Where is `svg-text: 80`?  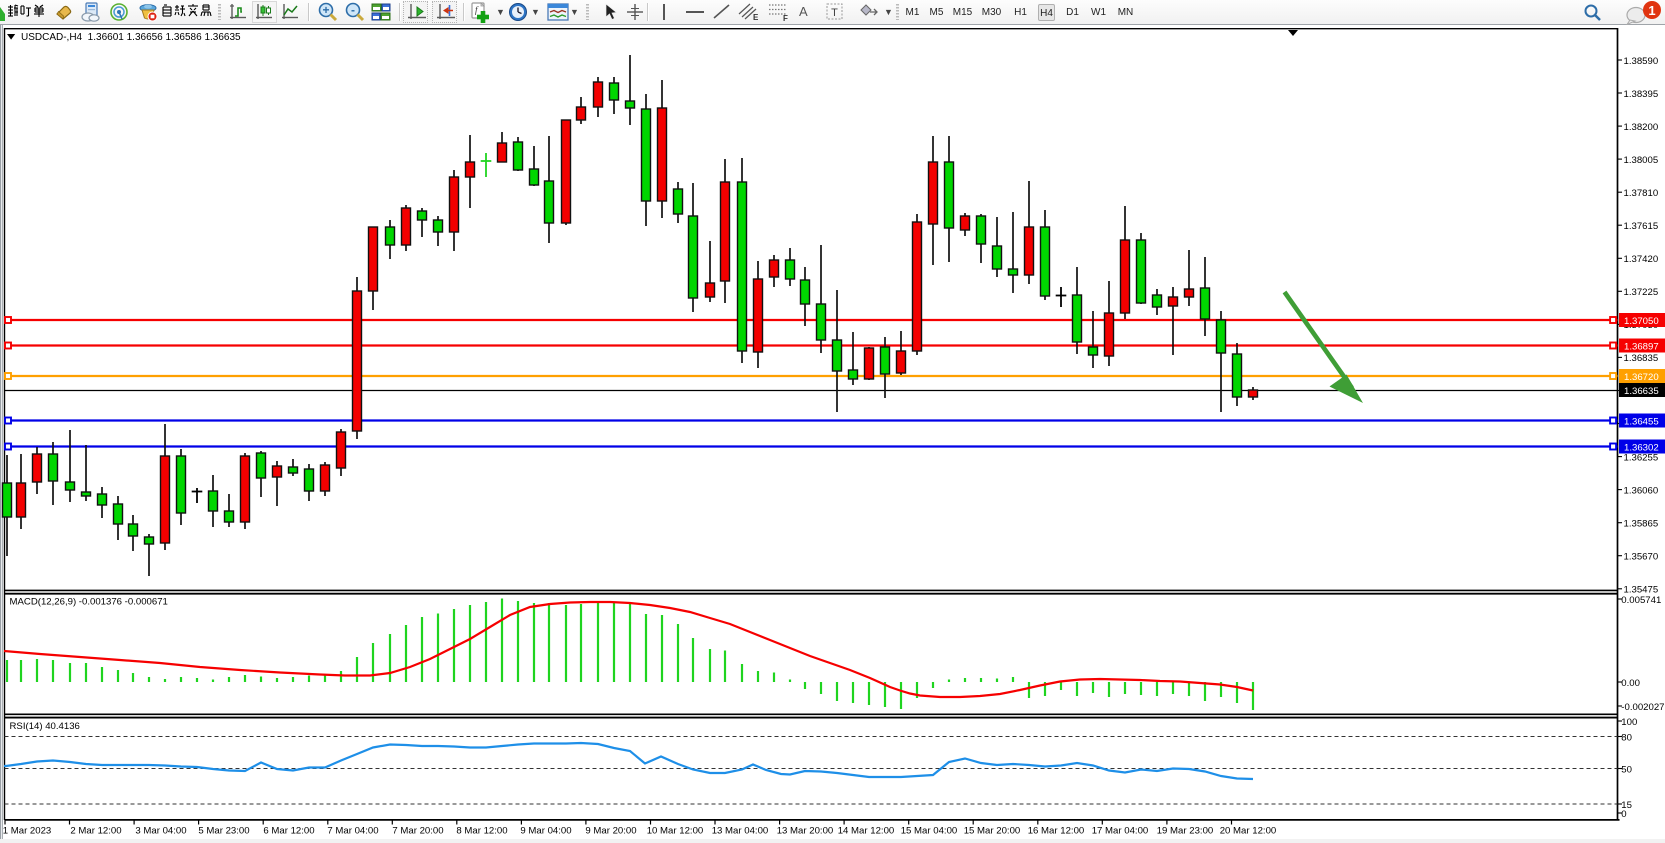 svg-text: 80 is located at coordinates (1626, 737).